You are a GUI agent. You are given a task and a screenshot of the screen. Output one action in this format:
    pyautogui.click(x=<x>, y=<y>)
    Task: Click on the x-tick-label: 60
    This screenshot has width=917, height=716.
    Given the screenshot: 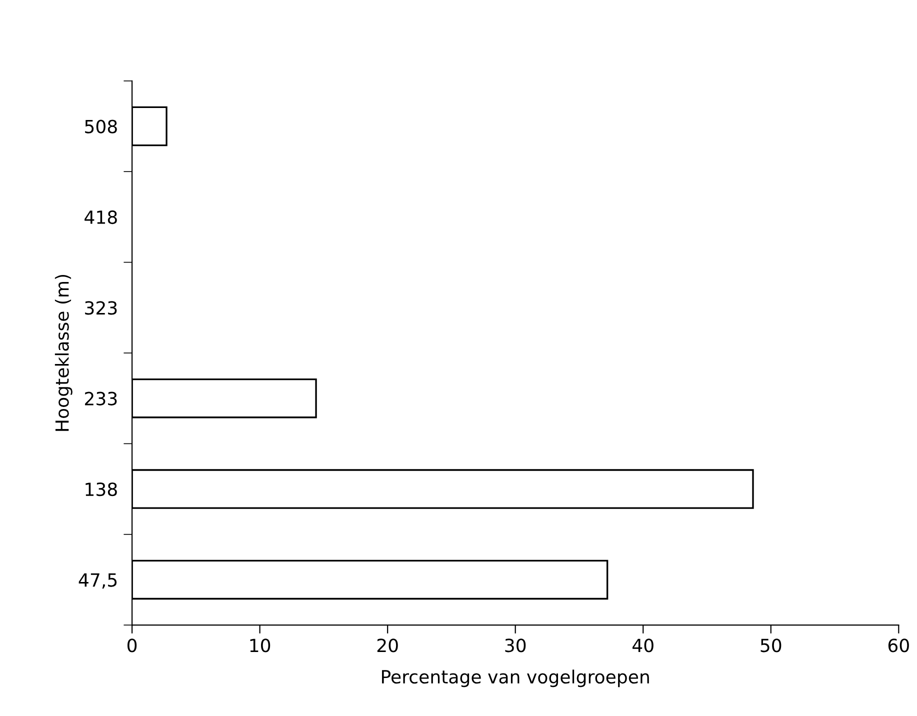 What is the action you would take?
    pyautogui.click(x=898, y=645)
    